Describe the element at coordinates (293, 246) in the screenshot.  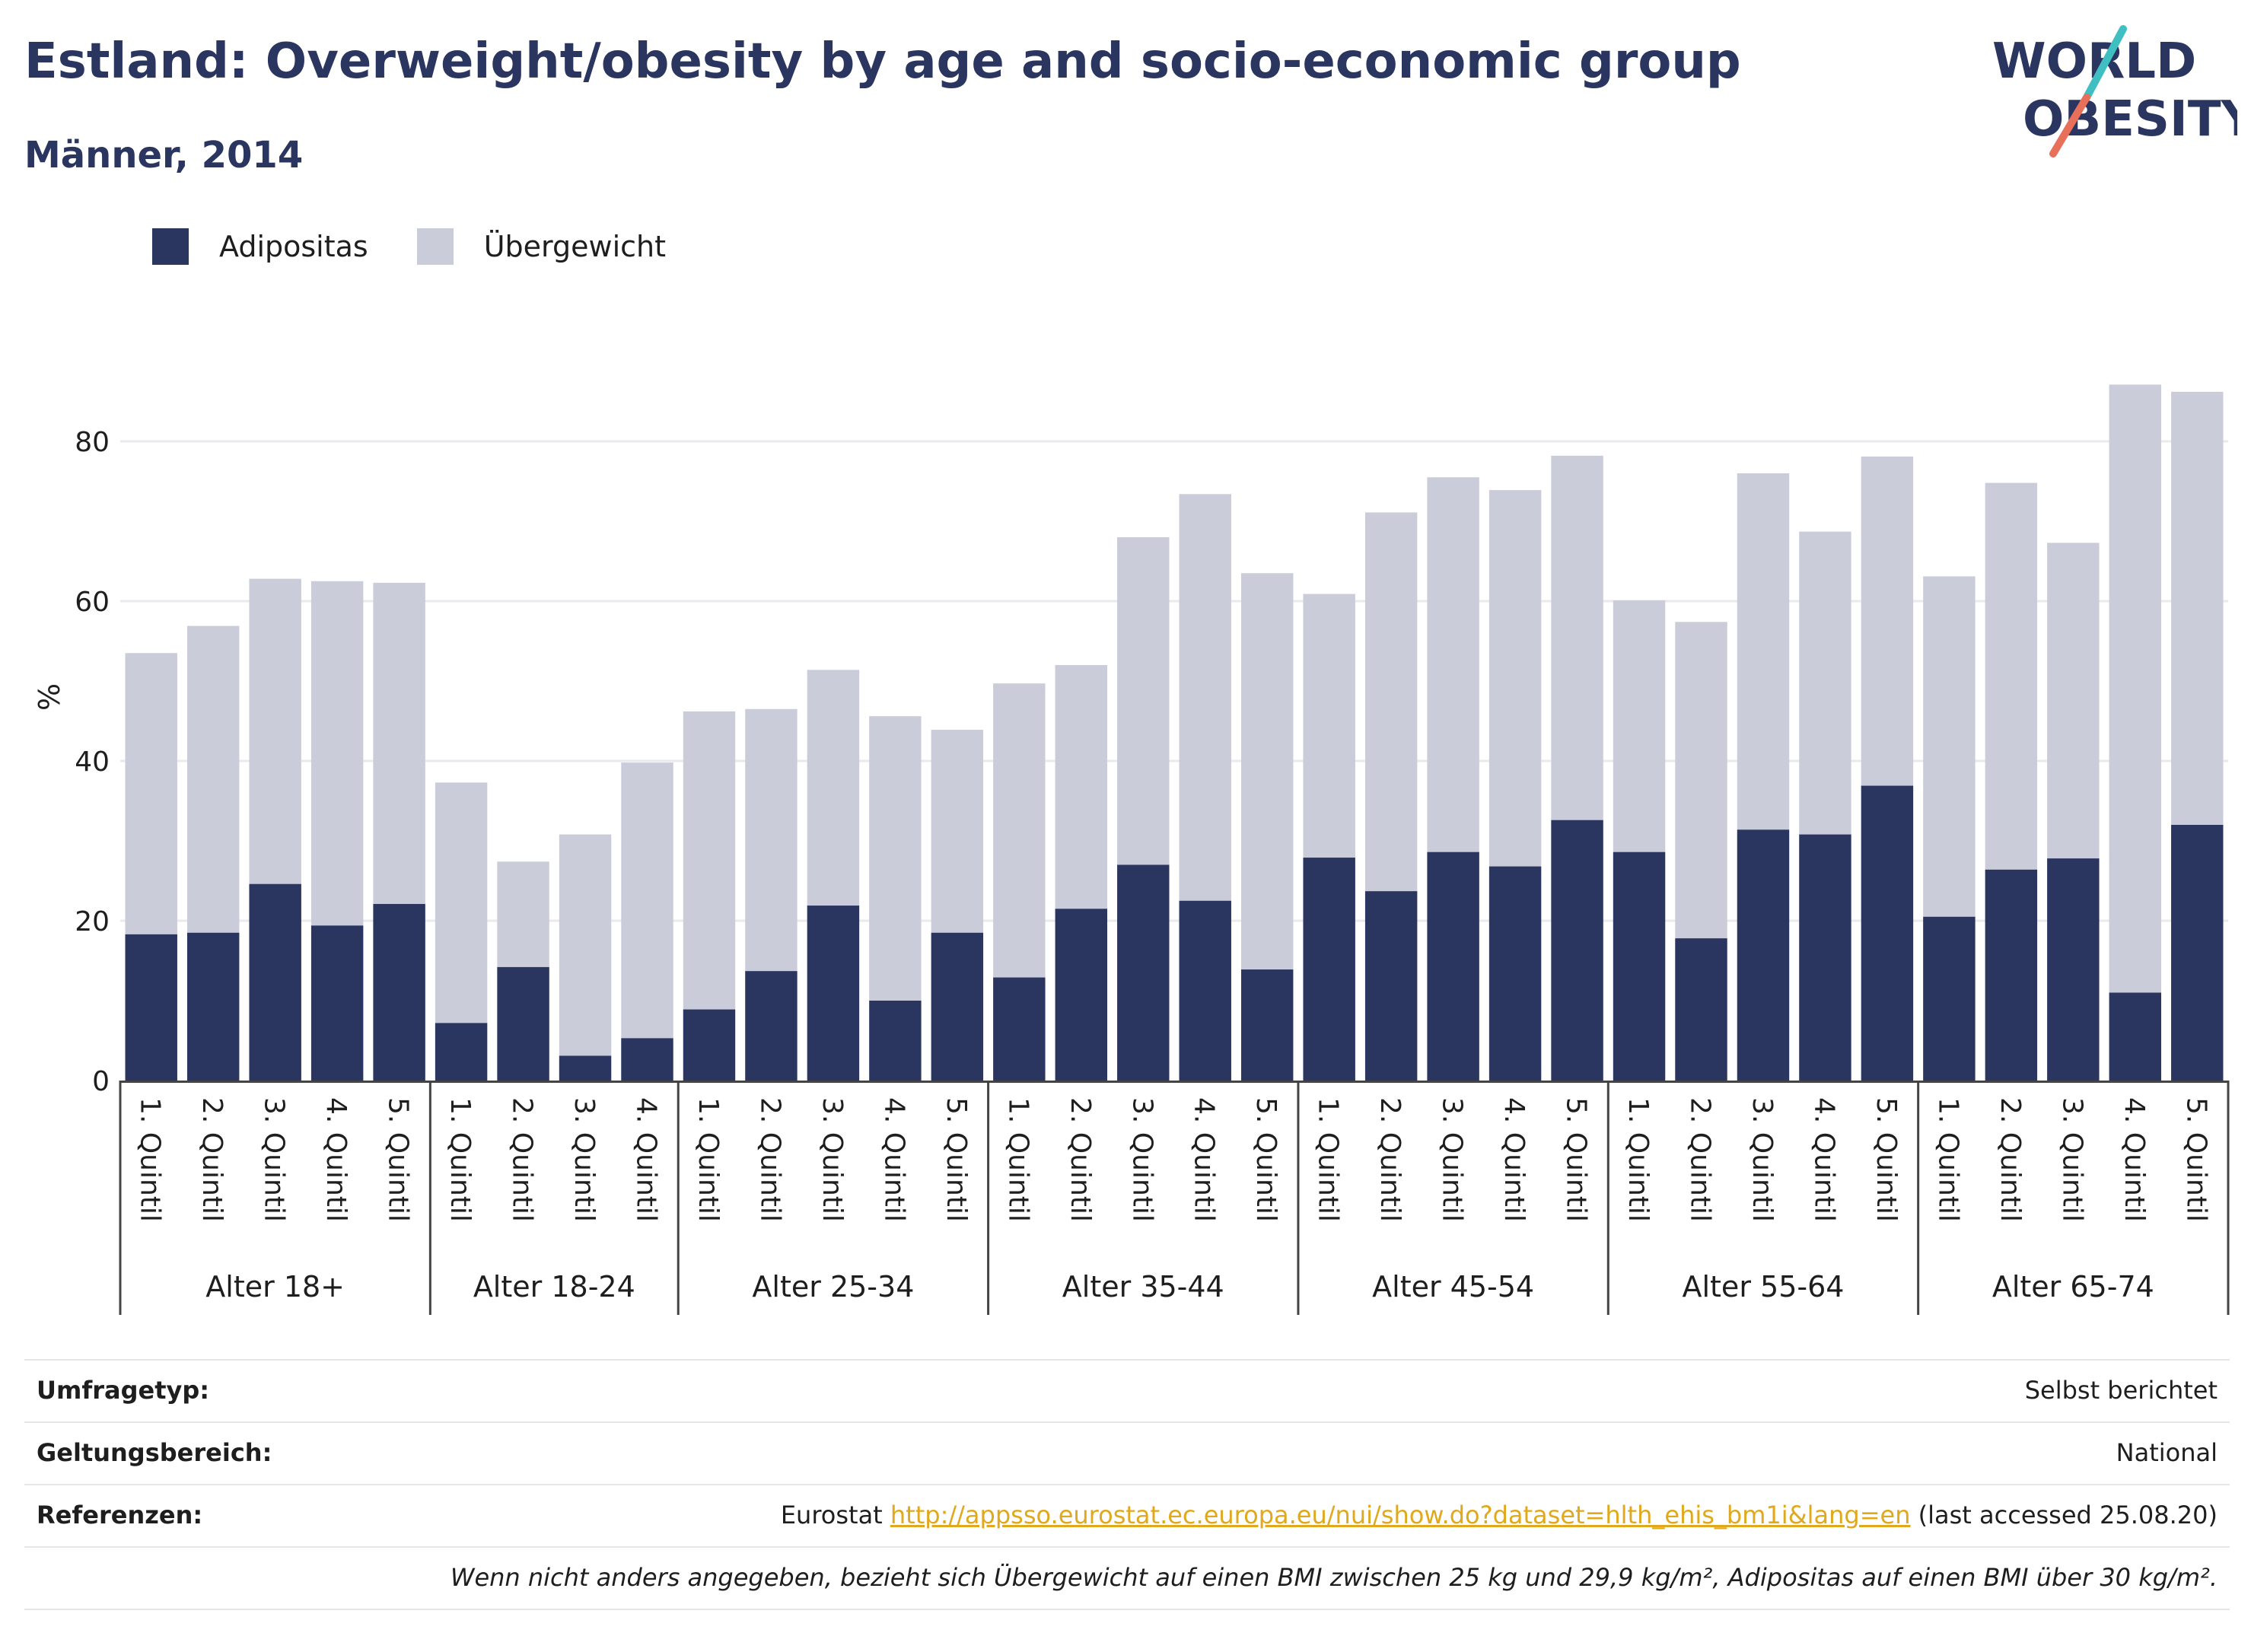
I see `legend-label-adipositas: Adipositas` at that location.